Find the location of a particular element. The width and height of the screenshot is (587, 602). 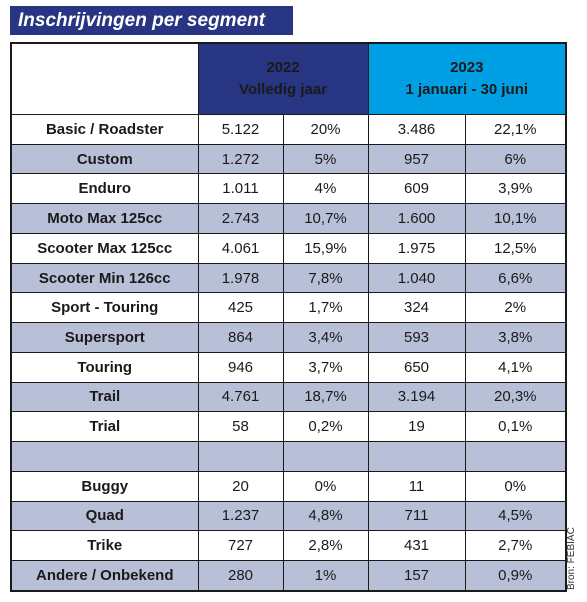

table-row: Trail 4.761 18,7% 3.194 20,3% is located at coordinates (288, 397).